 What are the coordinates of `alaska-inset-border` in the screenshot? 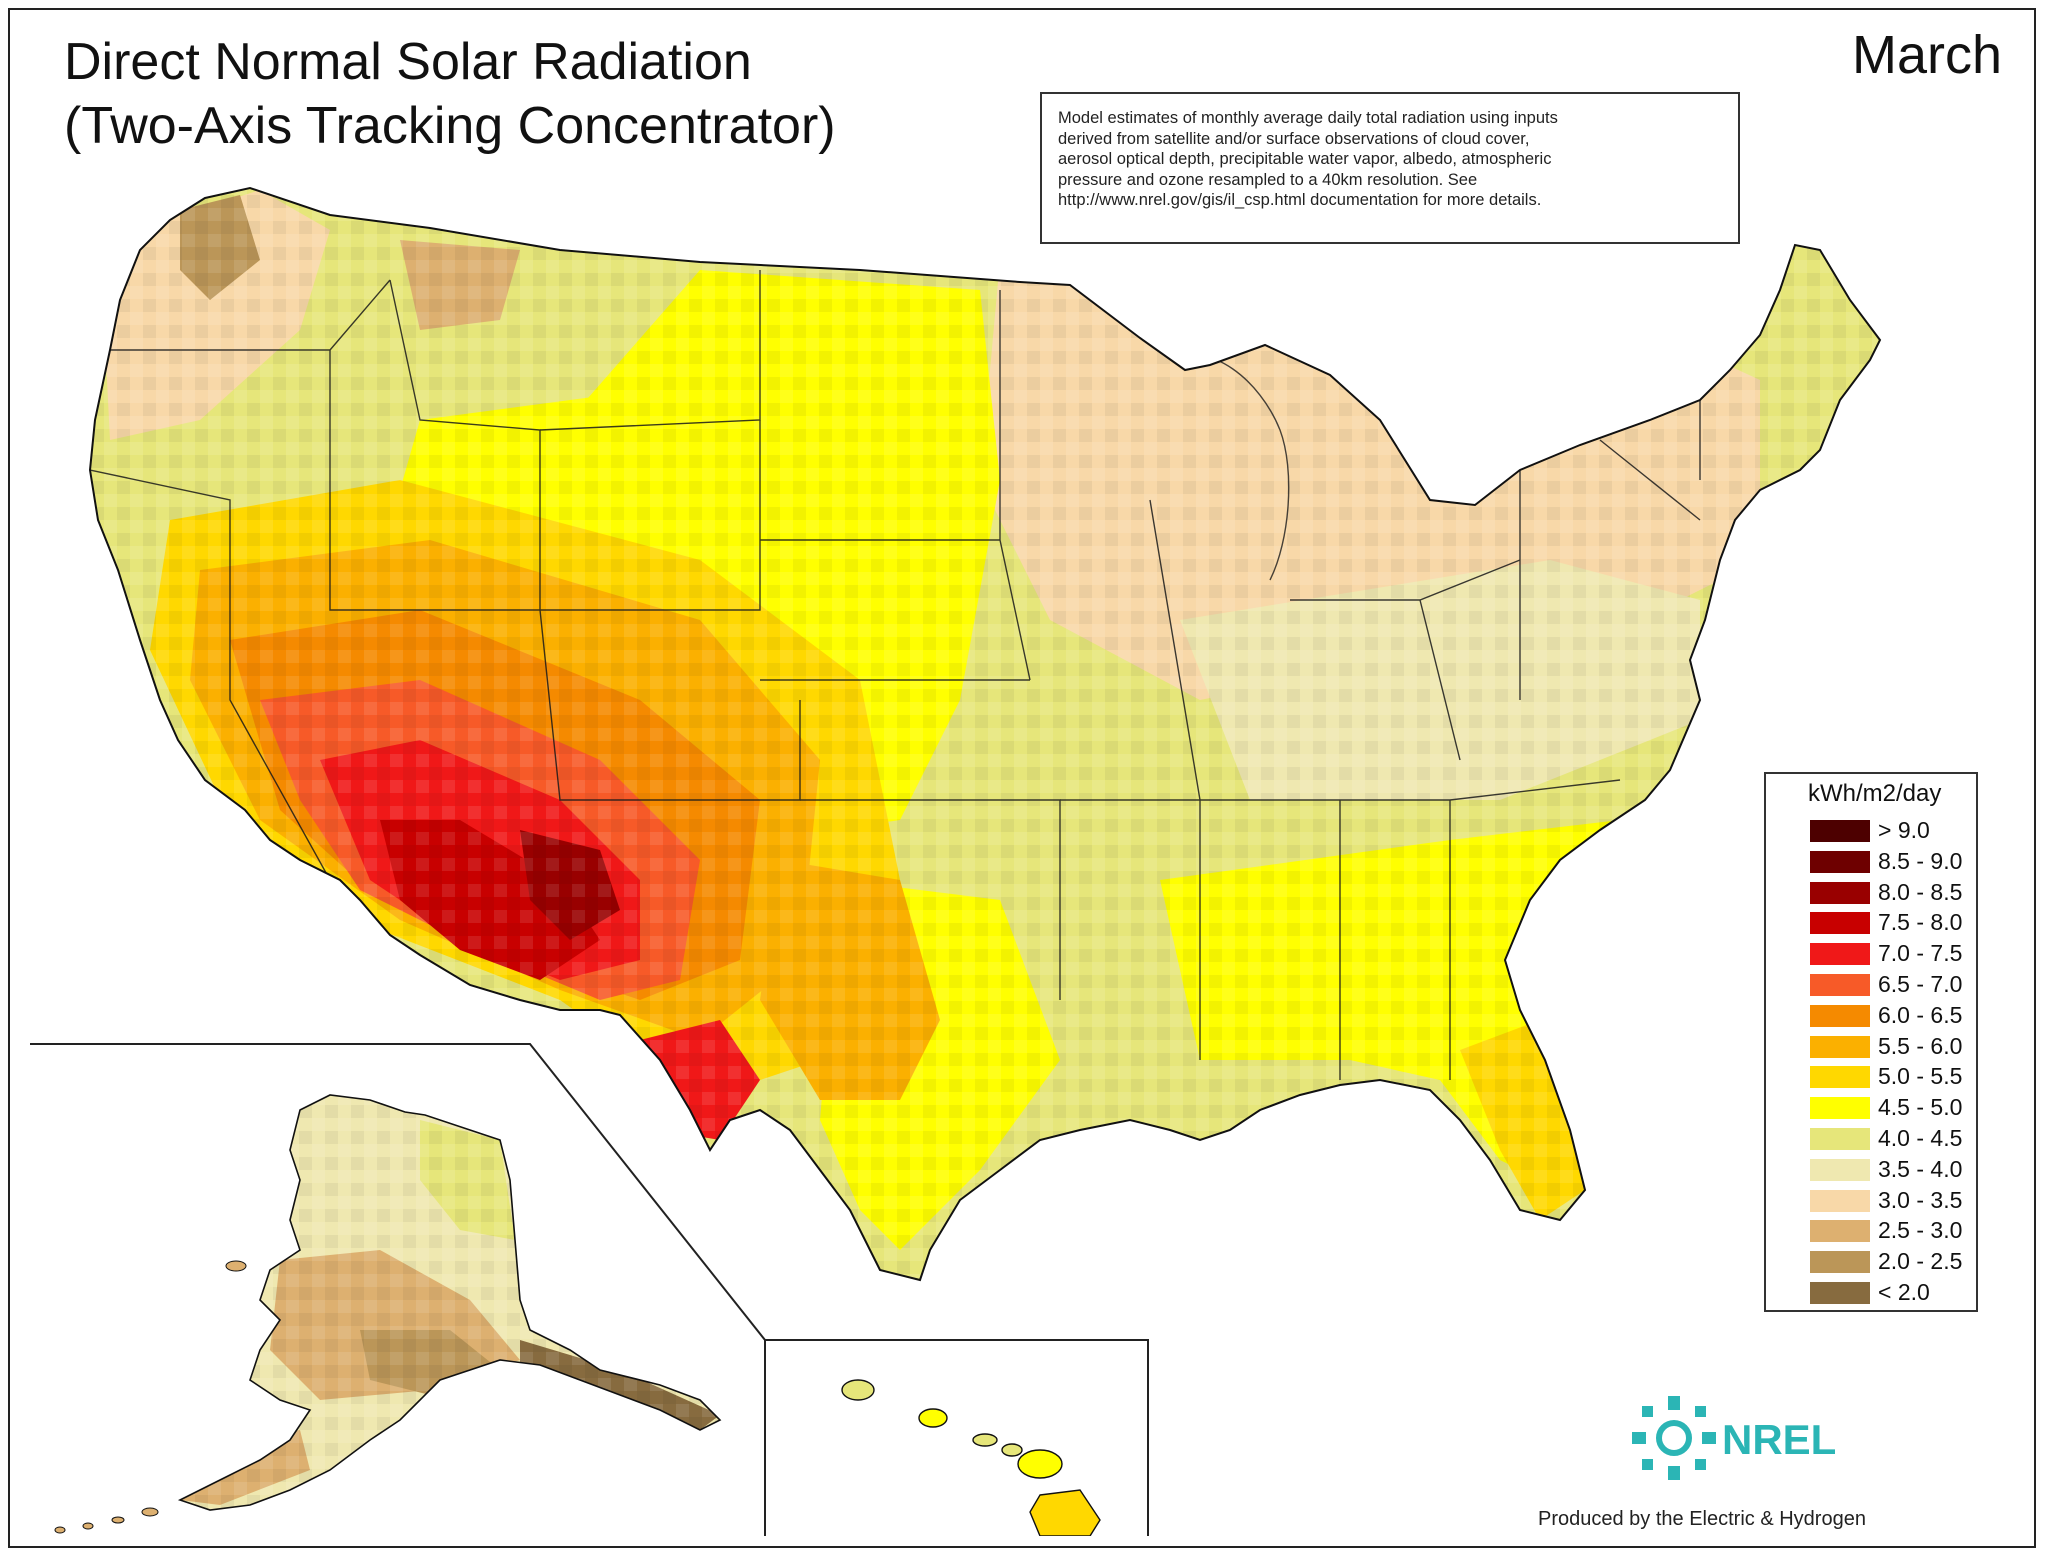 It's located at (398, 1289).